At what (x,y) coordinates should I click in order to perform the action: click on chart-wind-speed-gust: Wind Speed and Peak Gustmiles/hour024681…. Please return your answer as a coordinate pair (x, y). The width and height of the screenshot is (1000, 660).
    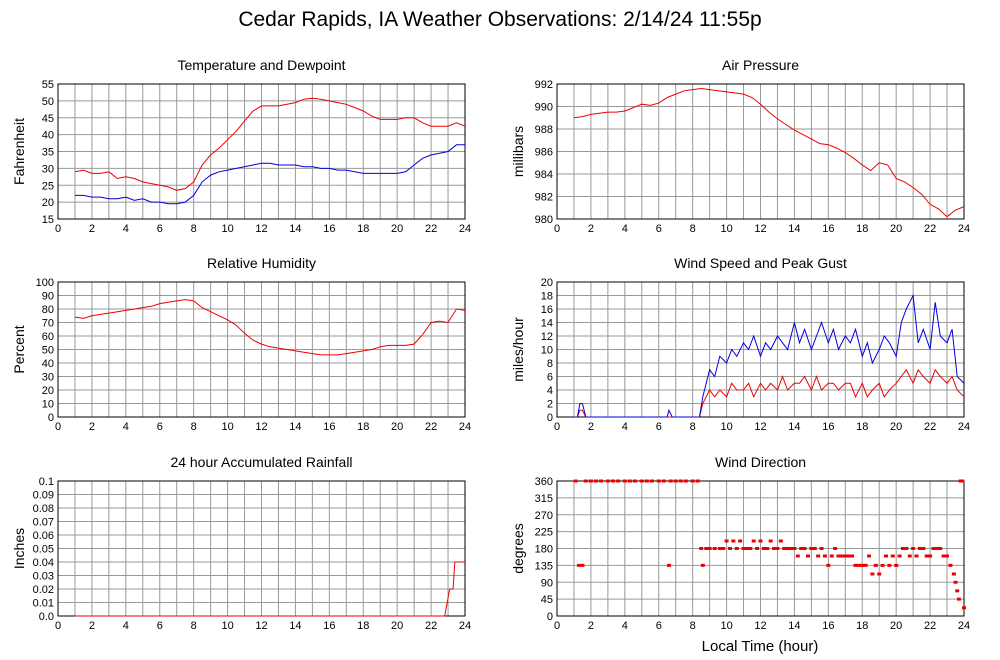
    Looking at the image, I should click on (740, 344).